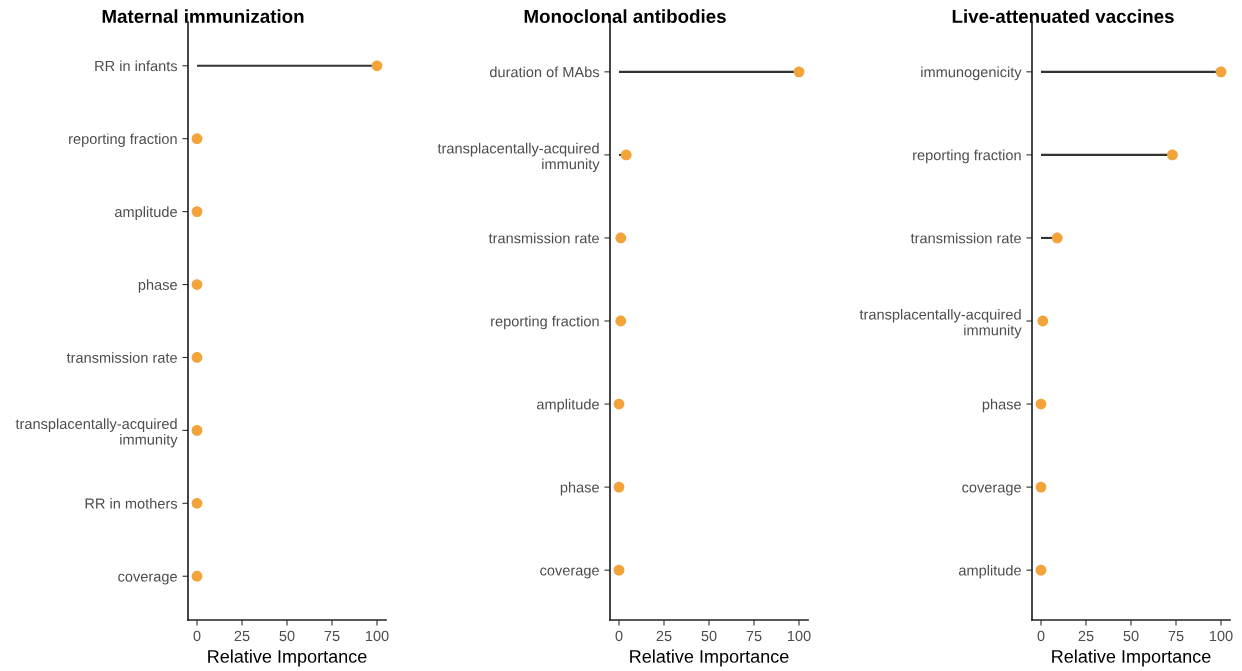 The image size is (1242, 671). What do you see at coordinates (625, 16) in the screenshot?
I see `chart-title: Monoclonal antibodies` at bounding box center [625, 16].